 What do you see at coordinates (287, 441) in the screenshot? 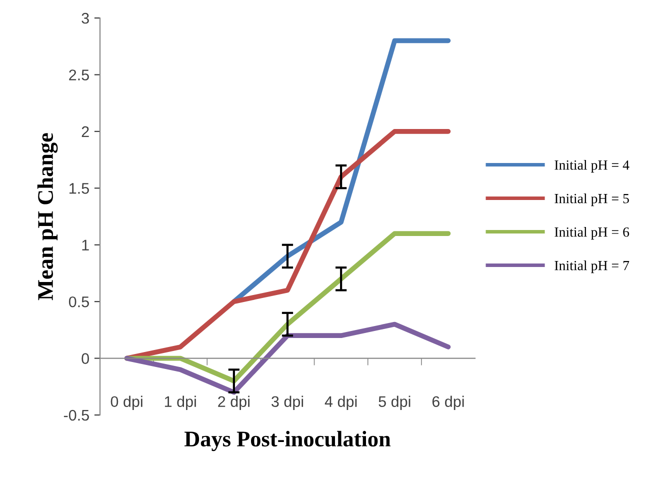
I see `x-axis-title: Days Post-inoculation` at bounding box center [287, 441].